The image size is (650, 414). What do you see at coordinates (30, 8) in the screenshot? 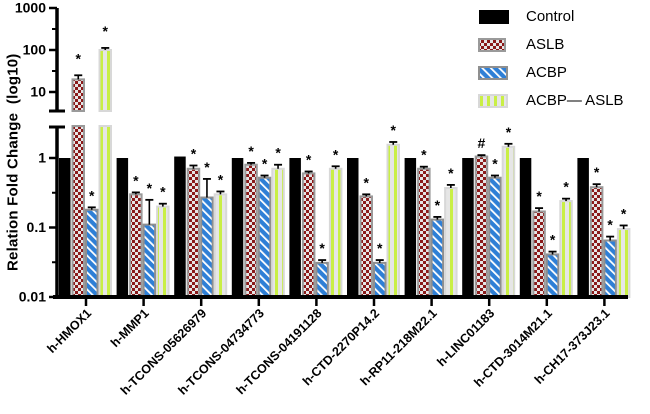
I see `y-tick-label: 1000` at bounding box center [30, 8].